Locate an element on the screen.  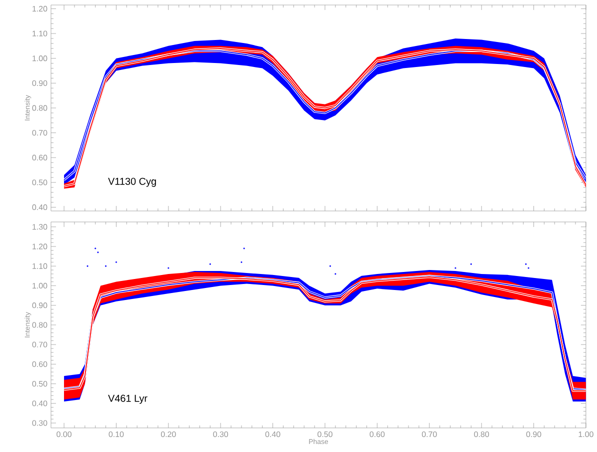
annotation: V461 Lyr is located at coordinates (128, 399).